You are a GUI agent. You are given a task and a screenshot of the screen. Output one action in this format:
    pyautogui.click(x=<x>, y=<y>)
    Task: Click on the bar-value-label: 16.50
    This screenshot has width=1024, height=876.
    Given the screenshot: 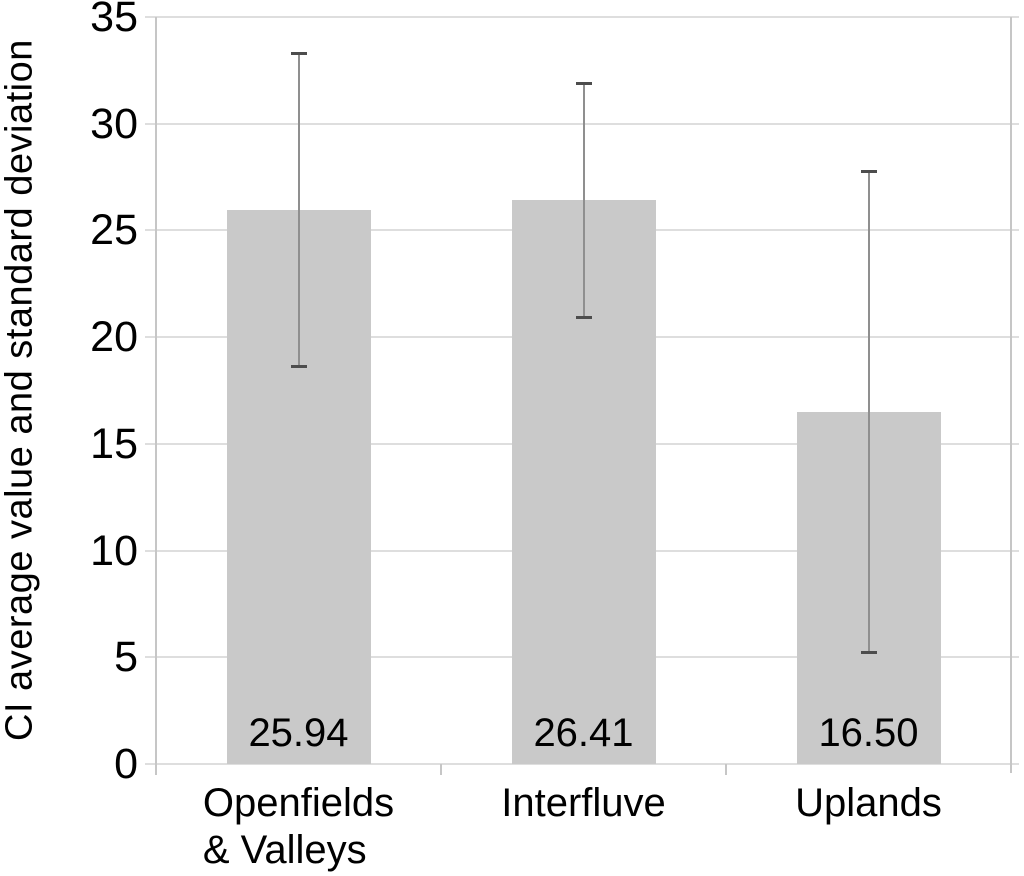 What is the action you would take?
    pyautogui.click(x=868, y=733)
    